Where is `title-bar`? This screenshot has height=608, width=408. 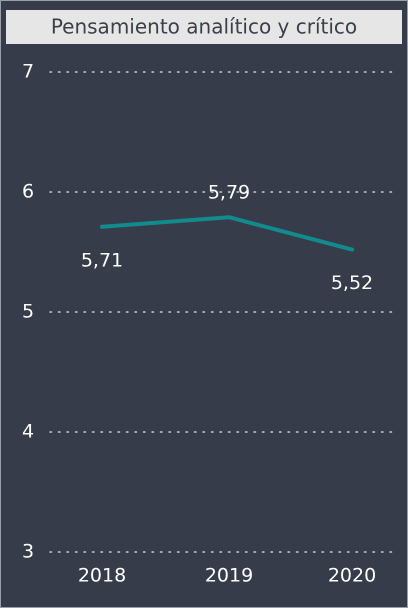 title-bar is located at coordinates (204, 27).